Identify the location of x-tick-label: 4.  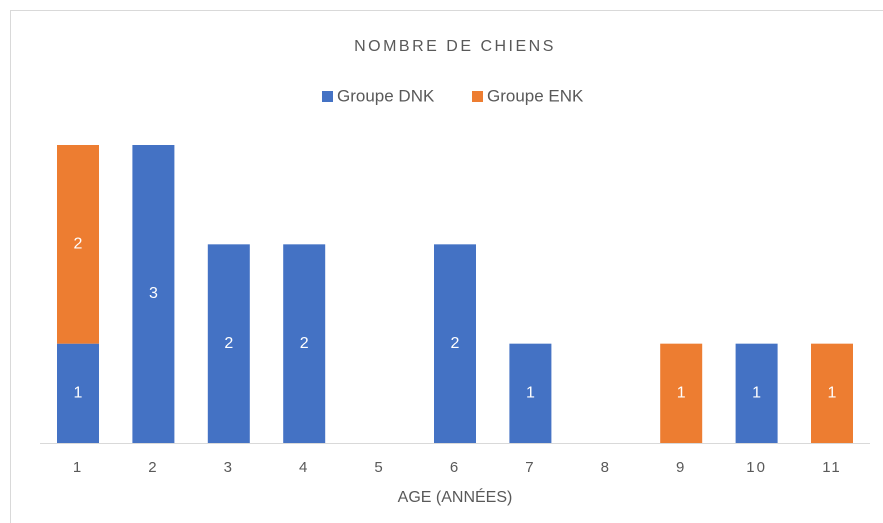
(304, 467).